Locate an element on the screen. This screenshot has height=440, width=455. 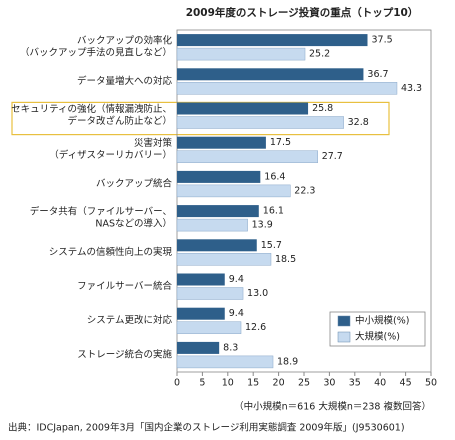
value-label: 22.3 is located at coordinates (304, 190).